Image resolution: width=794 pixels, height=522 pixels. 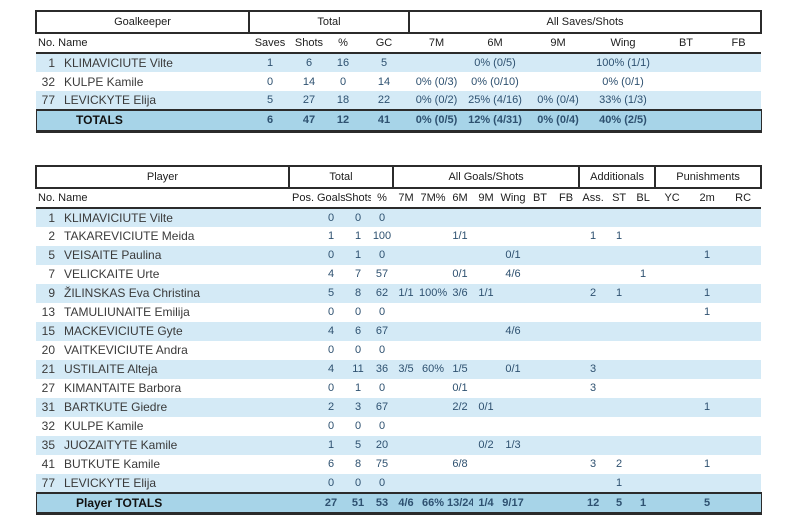 I want to click on column-header-2m: 2m, so click(x=707, y=198).